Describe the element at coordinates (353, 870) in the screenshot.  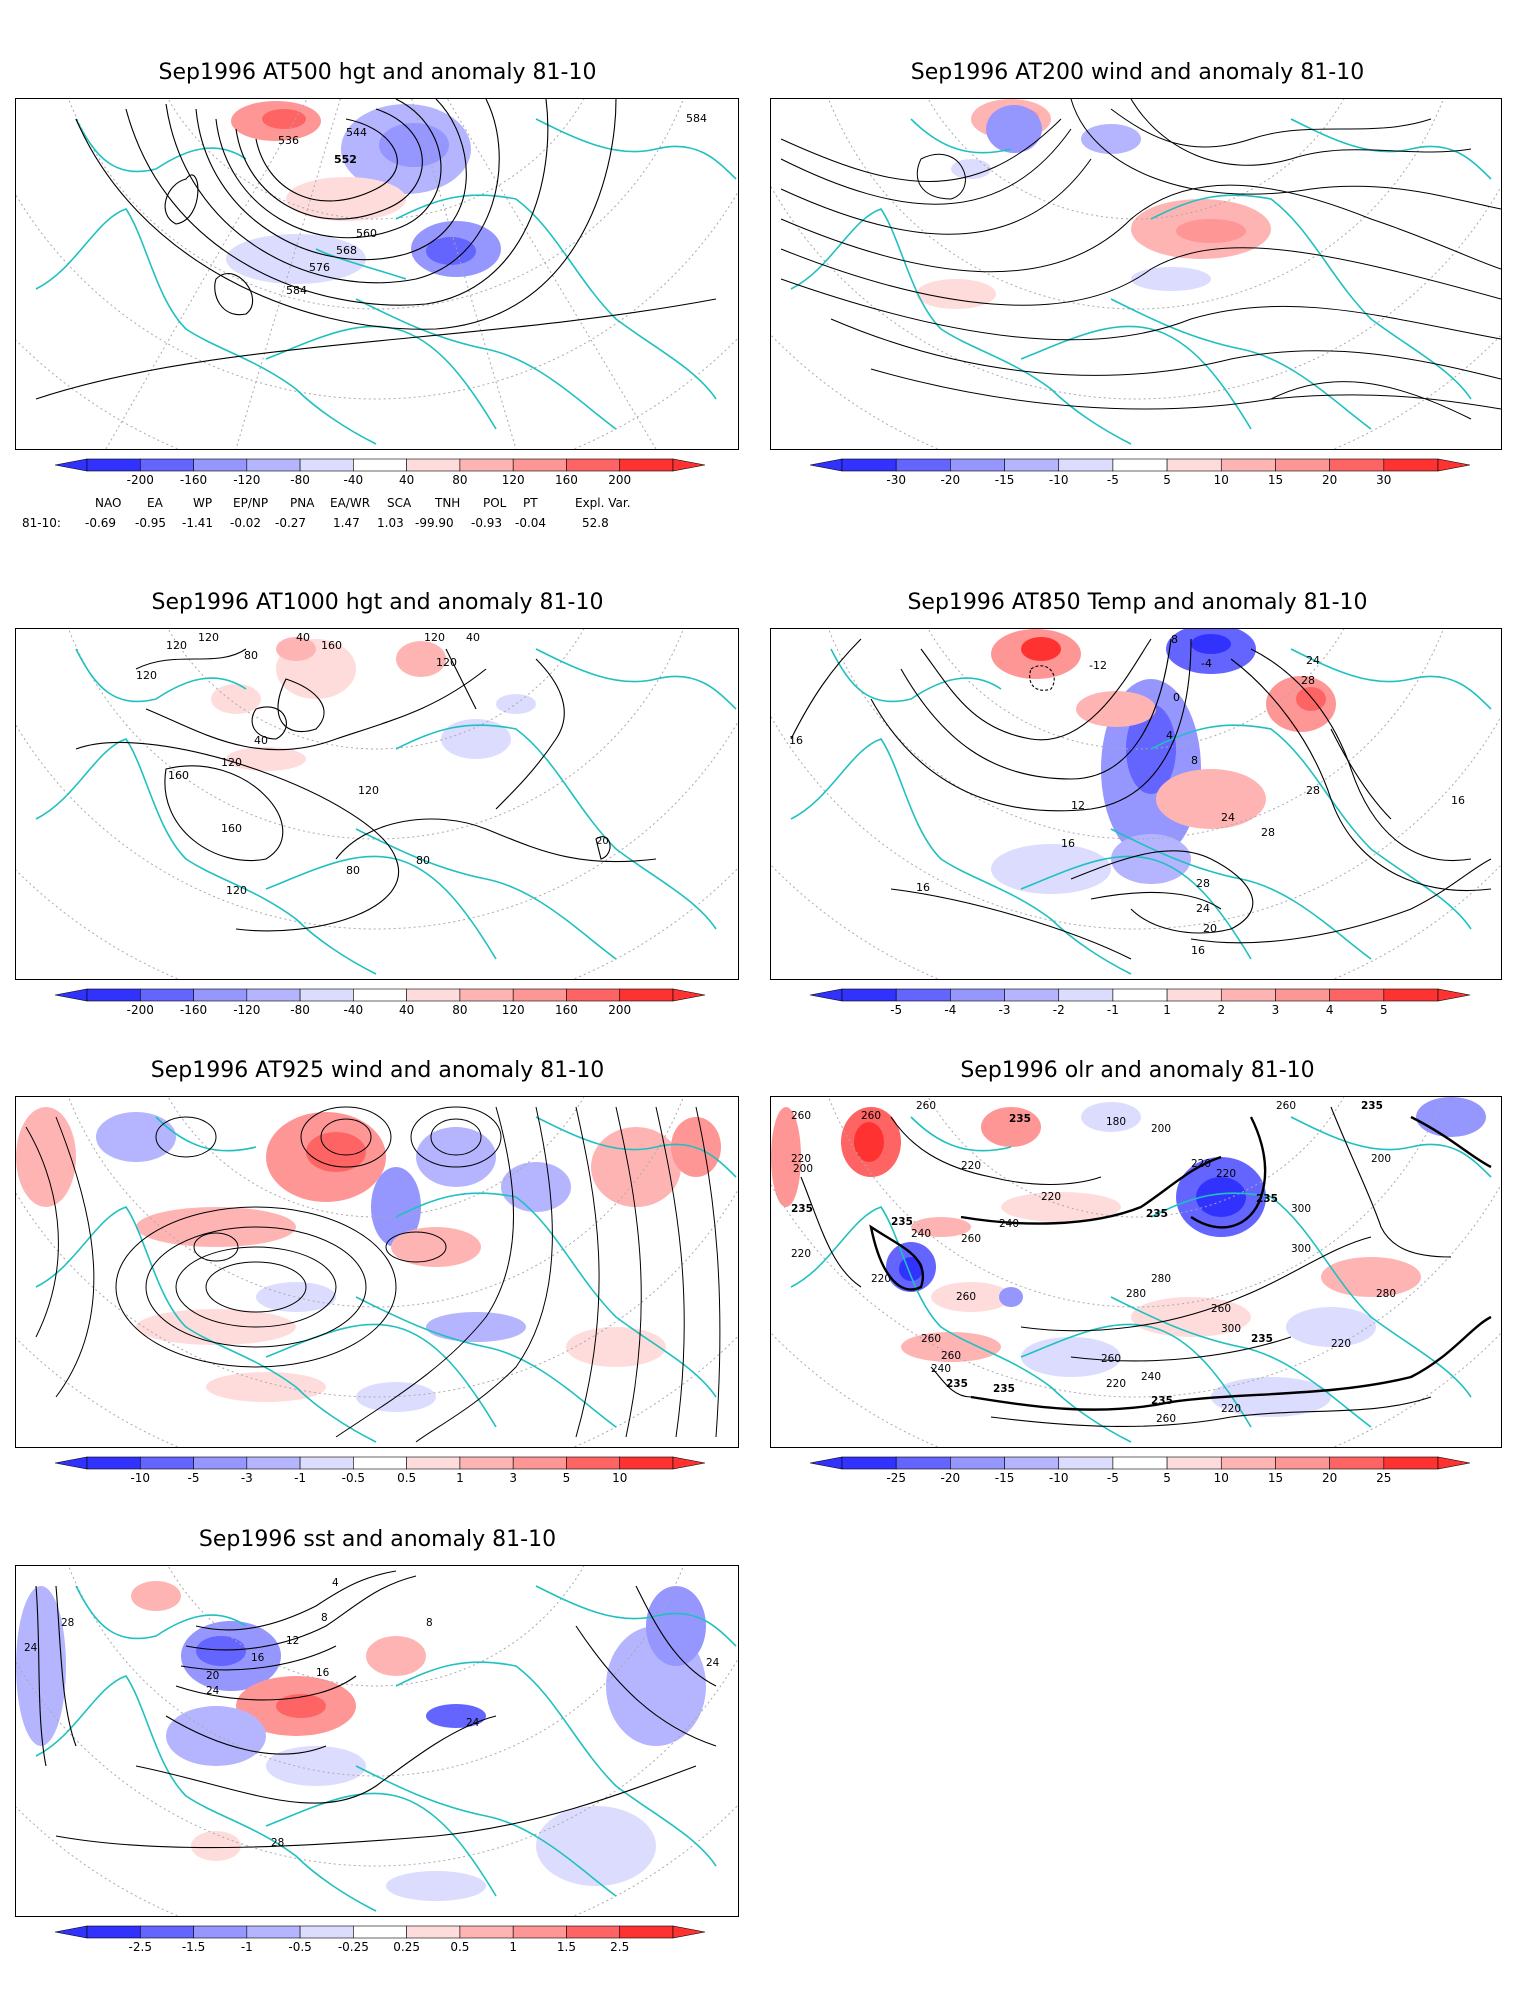
I see `contour-label: 80` at that location.